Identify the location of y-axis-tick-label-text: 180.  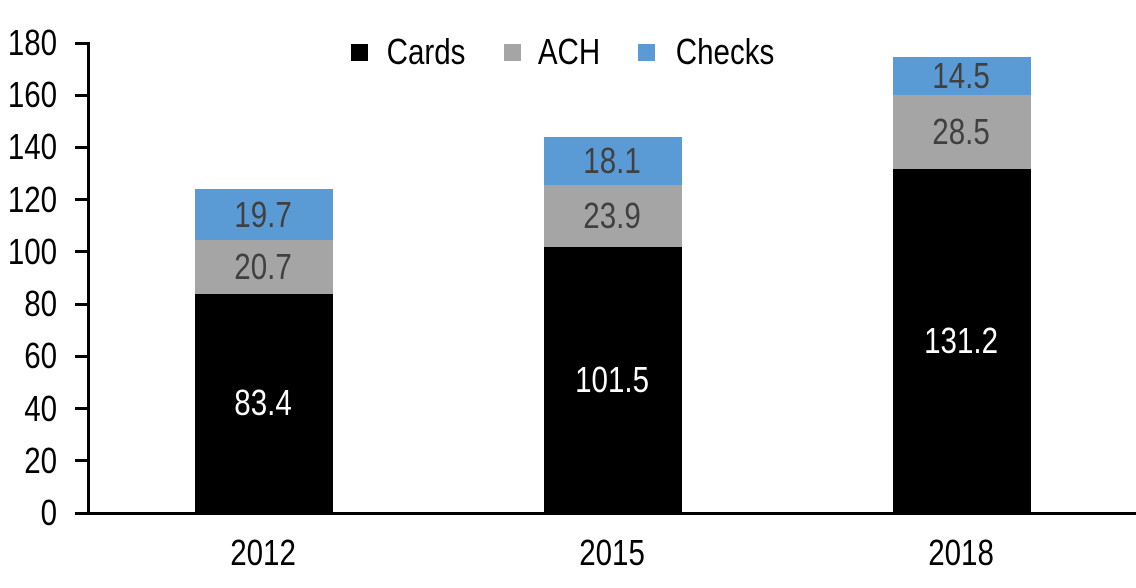
(32, 42).